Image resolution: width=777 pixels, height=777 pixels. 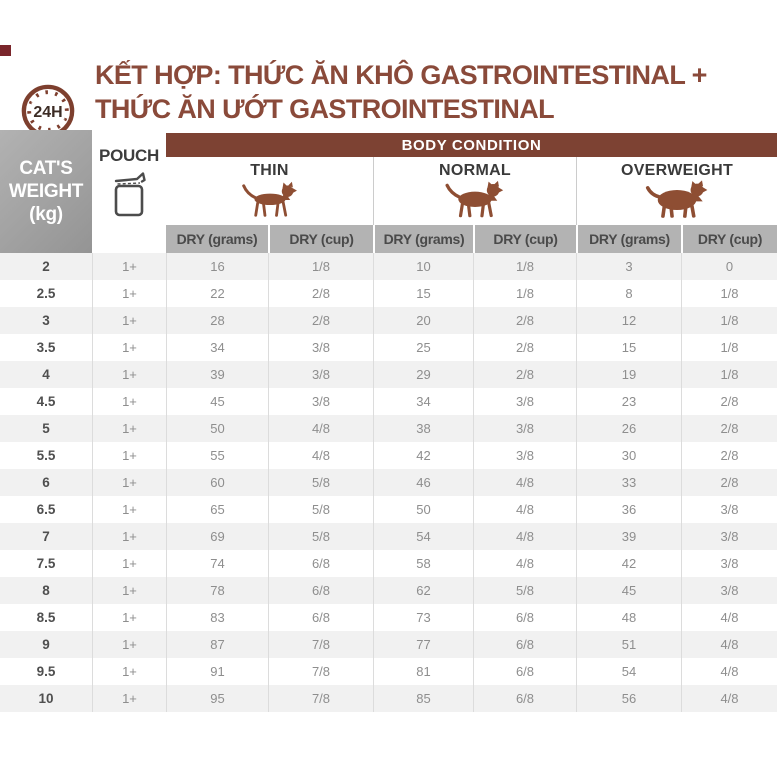 I want to click on weight-cell: 8.5, so click(x=46, y=617).